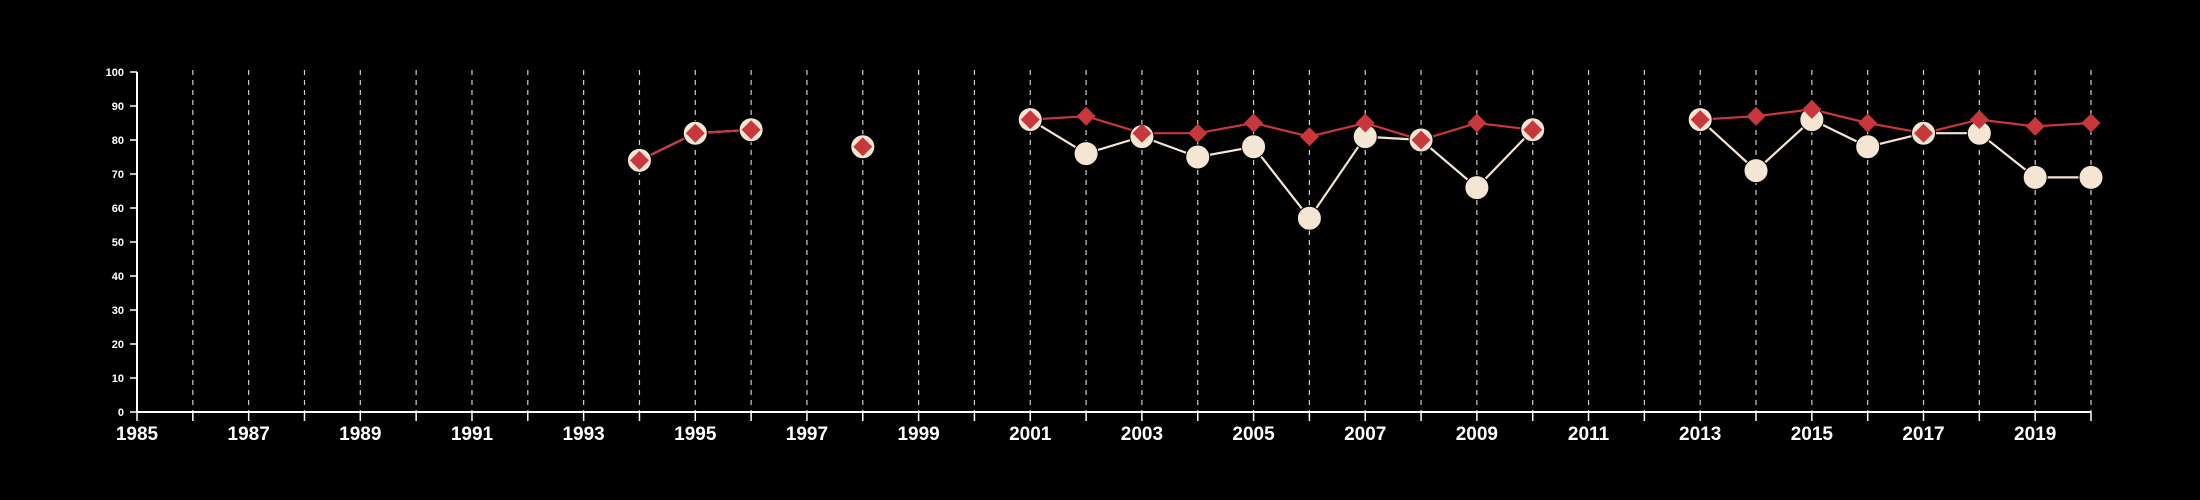 This screenshot has width=2200, height=500. Describe the element at coordinates (118, 141) in the screenshot. I see `y-tick-label: 80` at that location.